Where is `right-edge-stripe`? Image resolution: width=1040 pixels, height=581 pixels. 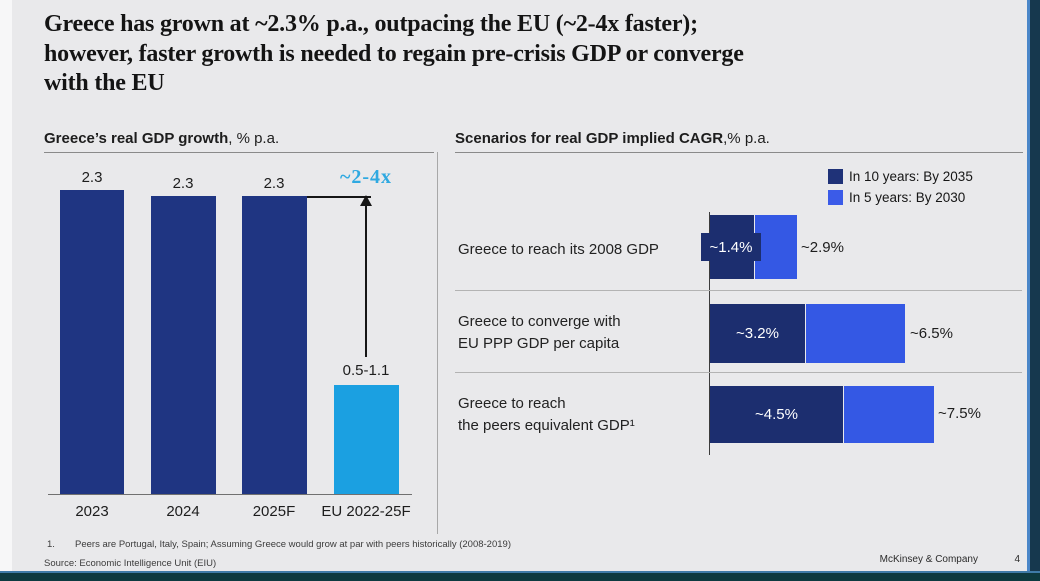 right-edge-stripe is located at coordinates (1035, 290).